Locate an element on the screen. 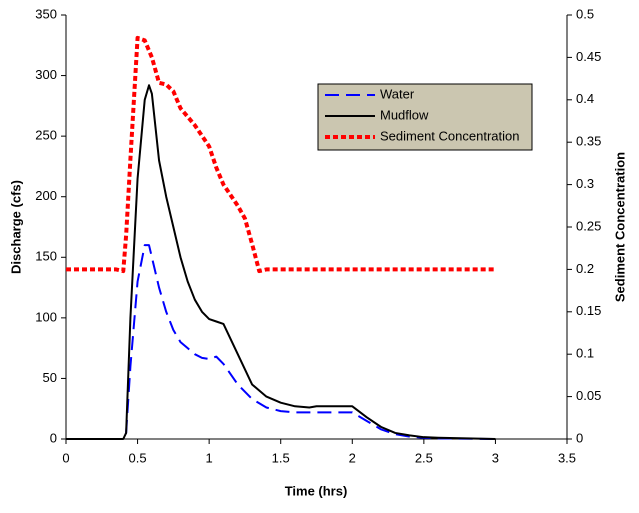 The height and width of the screenshot is (513, 639). y2-tick-label: 0.05 is located at coordinates (588, 395).